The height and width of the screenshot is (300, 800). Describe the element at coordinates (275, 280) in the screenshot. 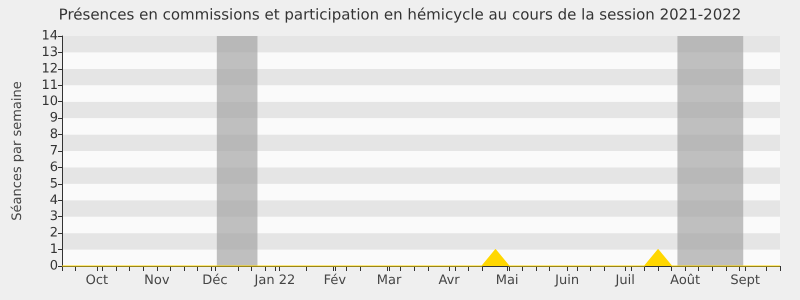

I see `x-tick-label: Jan 22` at that location.